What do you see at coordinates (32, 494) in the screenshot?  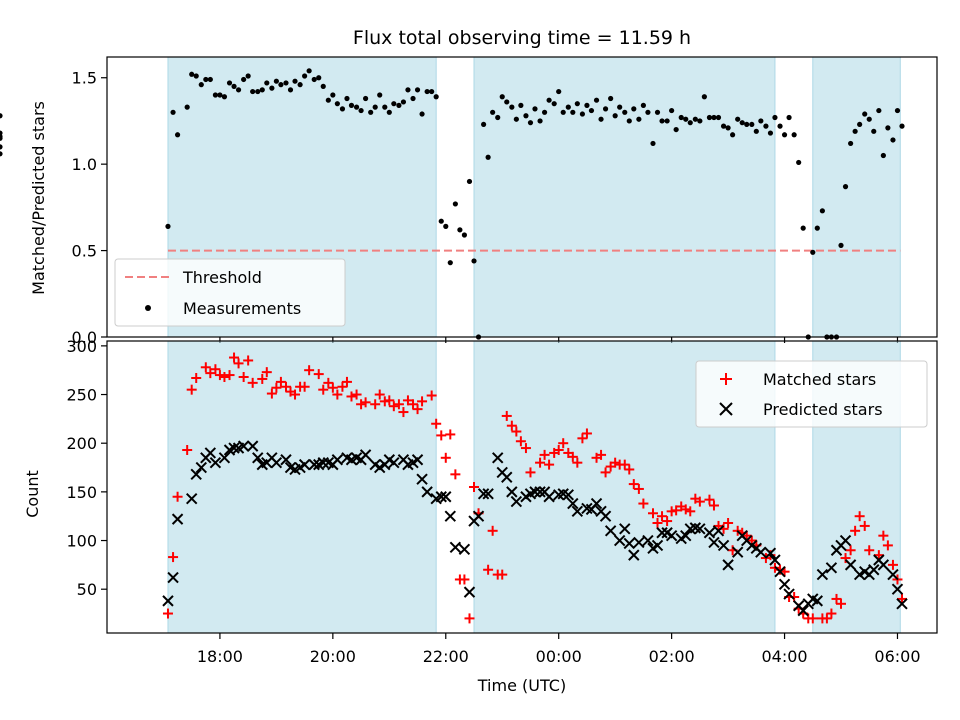 I see `bottom-ylabel: Count` at bounding box center [32, 494].